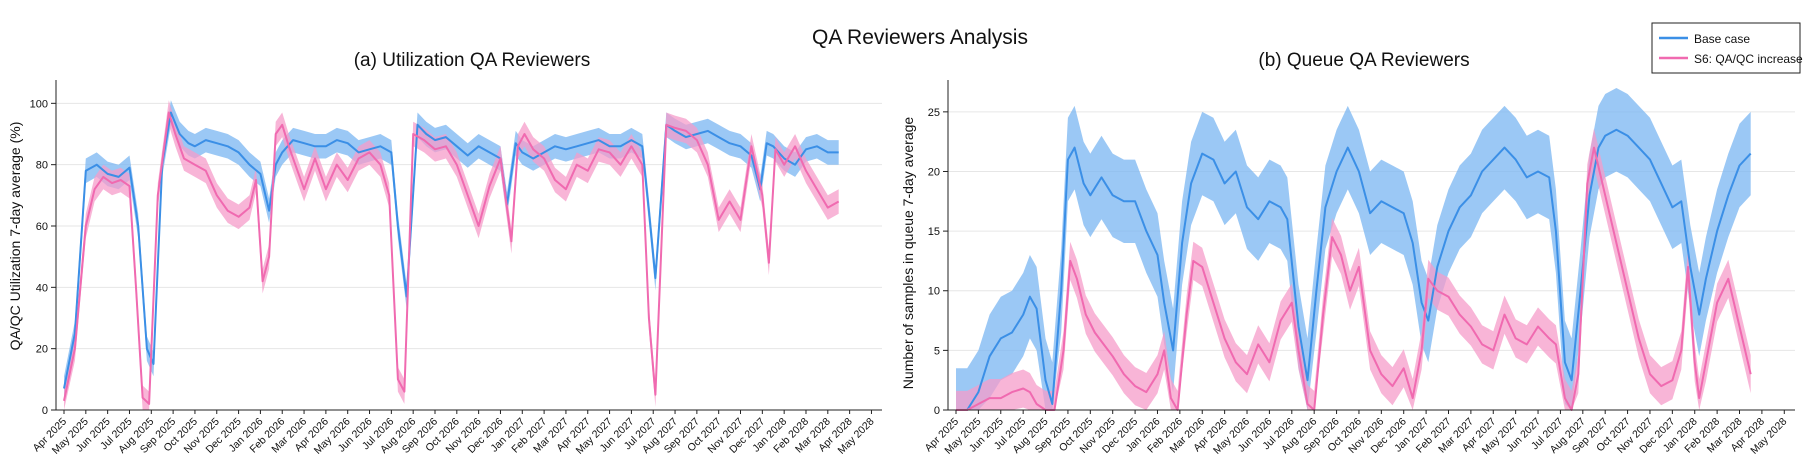  I want to click on figure-title: QA Reviewers Analysis, so click(920, 37).